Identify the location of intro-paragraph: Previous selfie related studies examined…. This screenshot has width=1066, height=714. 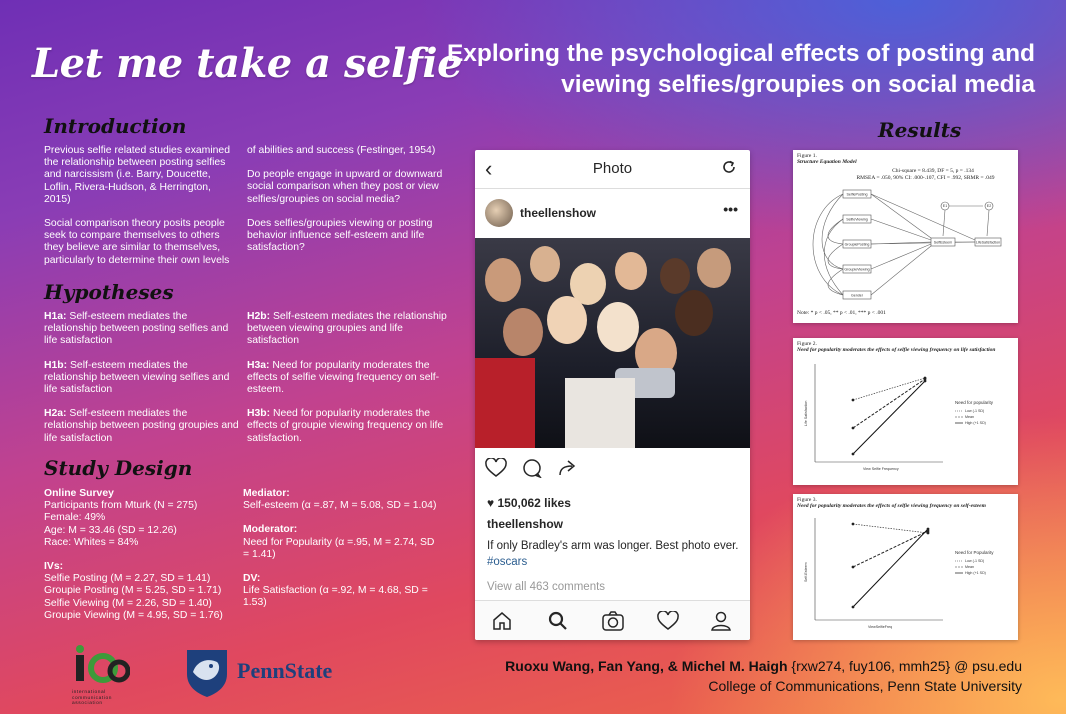
(137, 175).